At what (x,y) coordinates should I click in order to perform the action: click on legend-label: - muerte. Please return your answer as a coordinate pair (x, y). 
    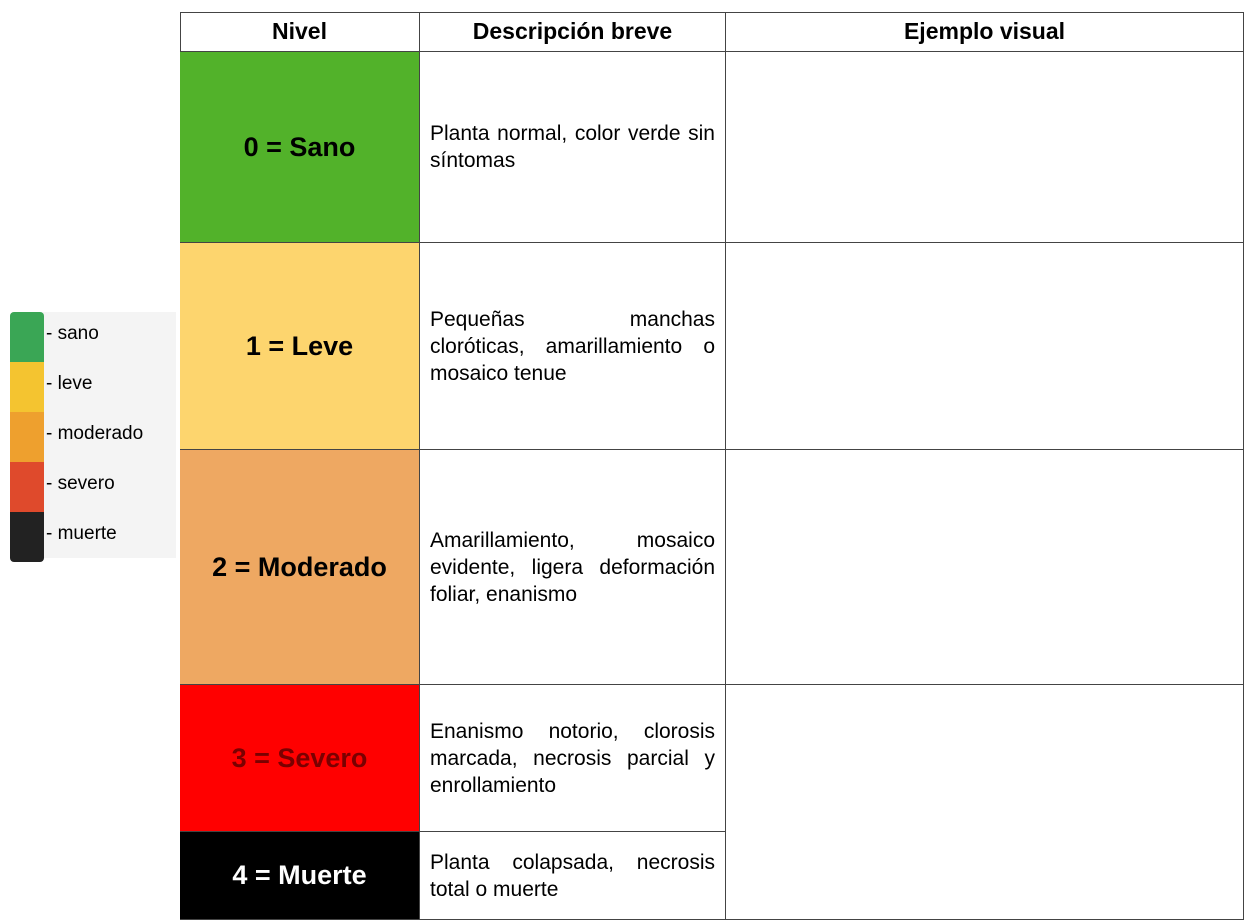
    Looking at the image, I should click on (81, 533).